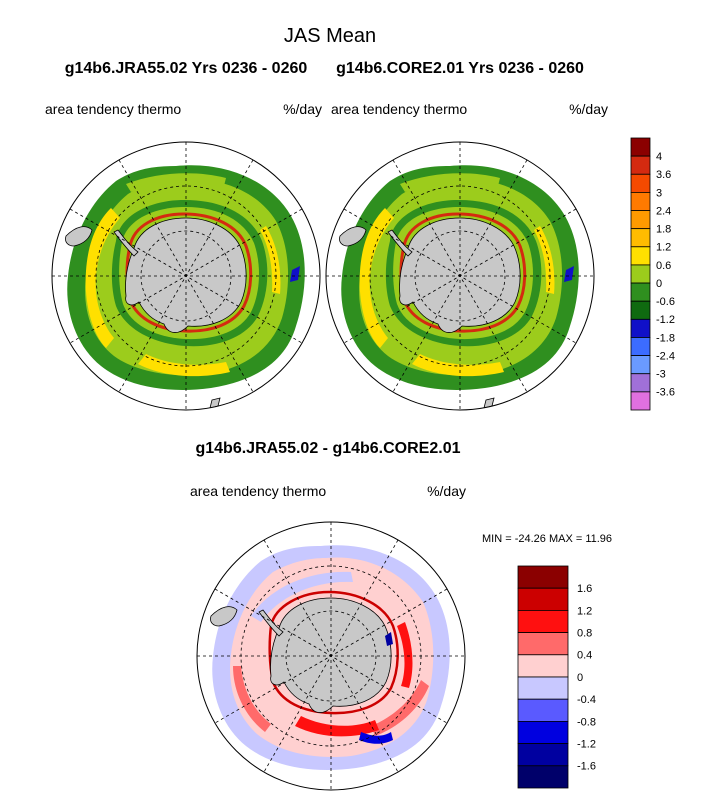 The height and width of the screenshot is (793, 723). I want to click on left-polar-map, so click(186, 276).